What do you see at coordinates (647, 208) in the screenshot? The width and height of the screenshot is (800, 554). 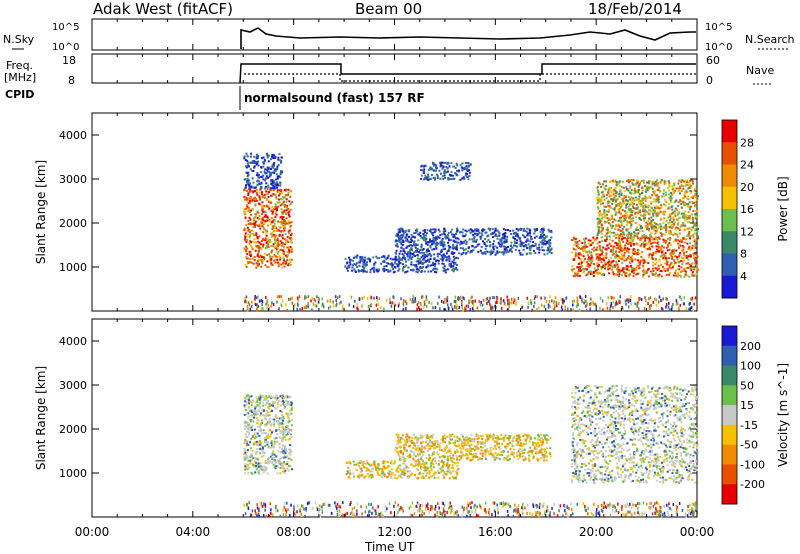 I see `region-evening-upper` at bounding box center [647, 208].